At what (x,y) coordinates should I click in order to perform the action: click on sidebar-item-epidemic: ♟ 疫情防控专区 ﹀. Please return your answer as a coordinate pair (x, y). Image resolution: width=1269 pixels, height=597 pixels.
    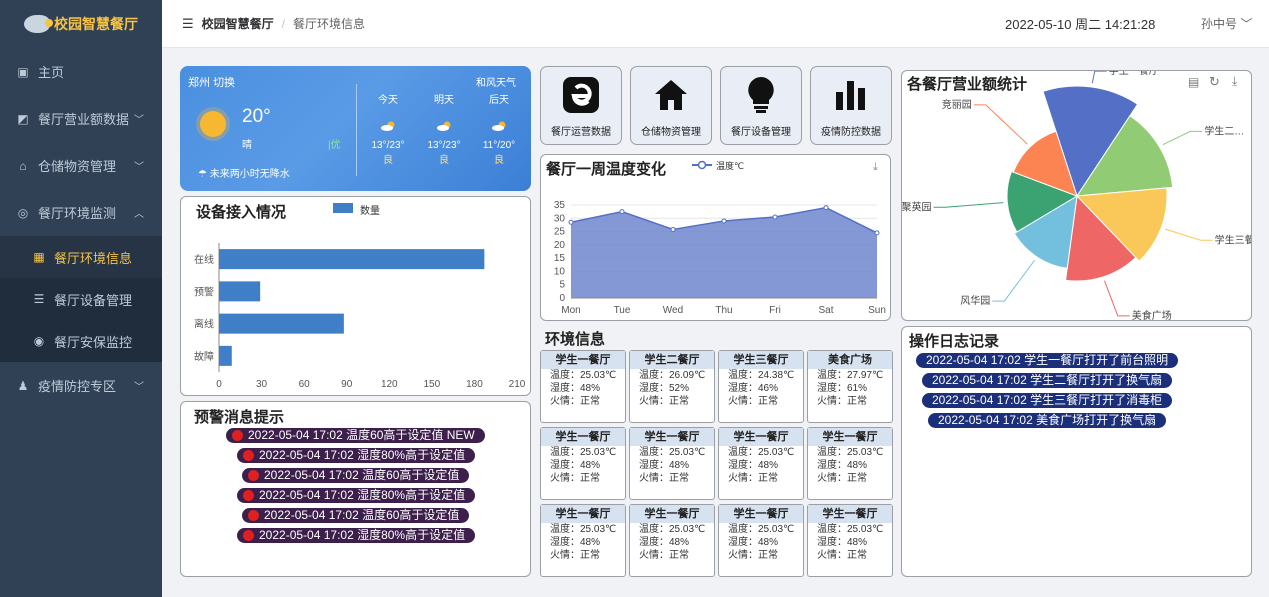
    Looking at the image, I should click on (81, 385).